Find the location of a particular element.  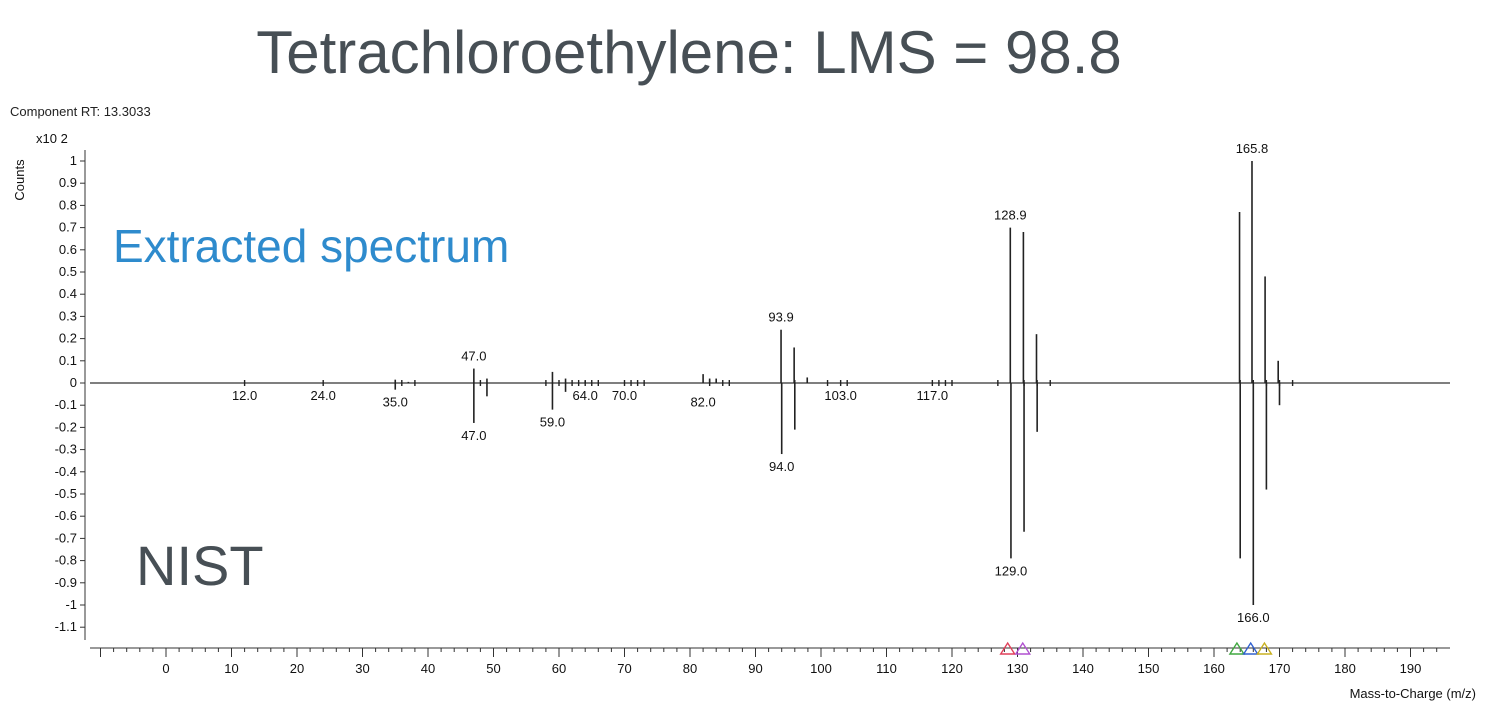

peak-label-bottom: 24.0 is located at coordinates (323, 395).